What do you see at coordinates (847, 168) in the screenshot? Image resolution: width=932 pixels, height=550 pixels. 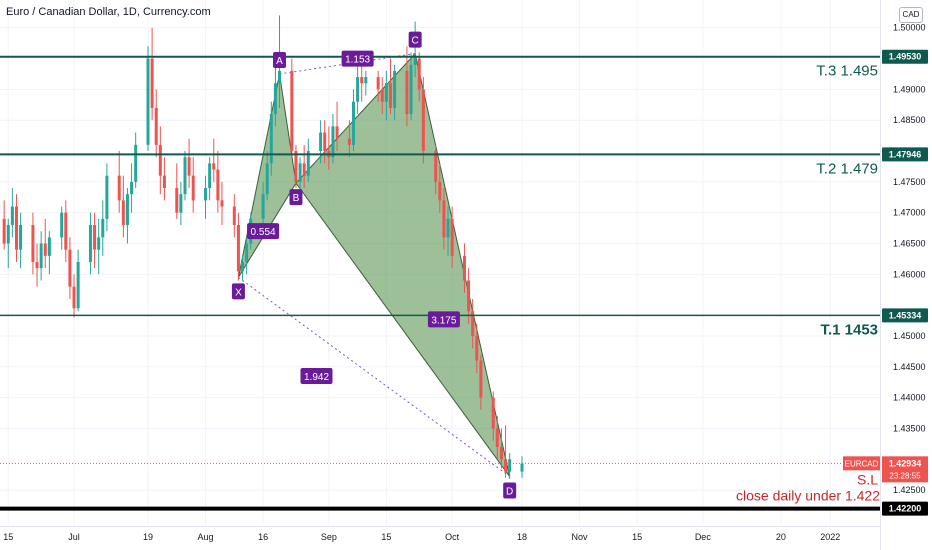 I see `target-2-label: T.2 1.479` at bounding box center [847, 168].